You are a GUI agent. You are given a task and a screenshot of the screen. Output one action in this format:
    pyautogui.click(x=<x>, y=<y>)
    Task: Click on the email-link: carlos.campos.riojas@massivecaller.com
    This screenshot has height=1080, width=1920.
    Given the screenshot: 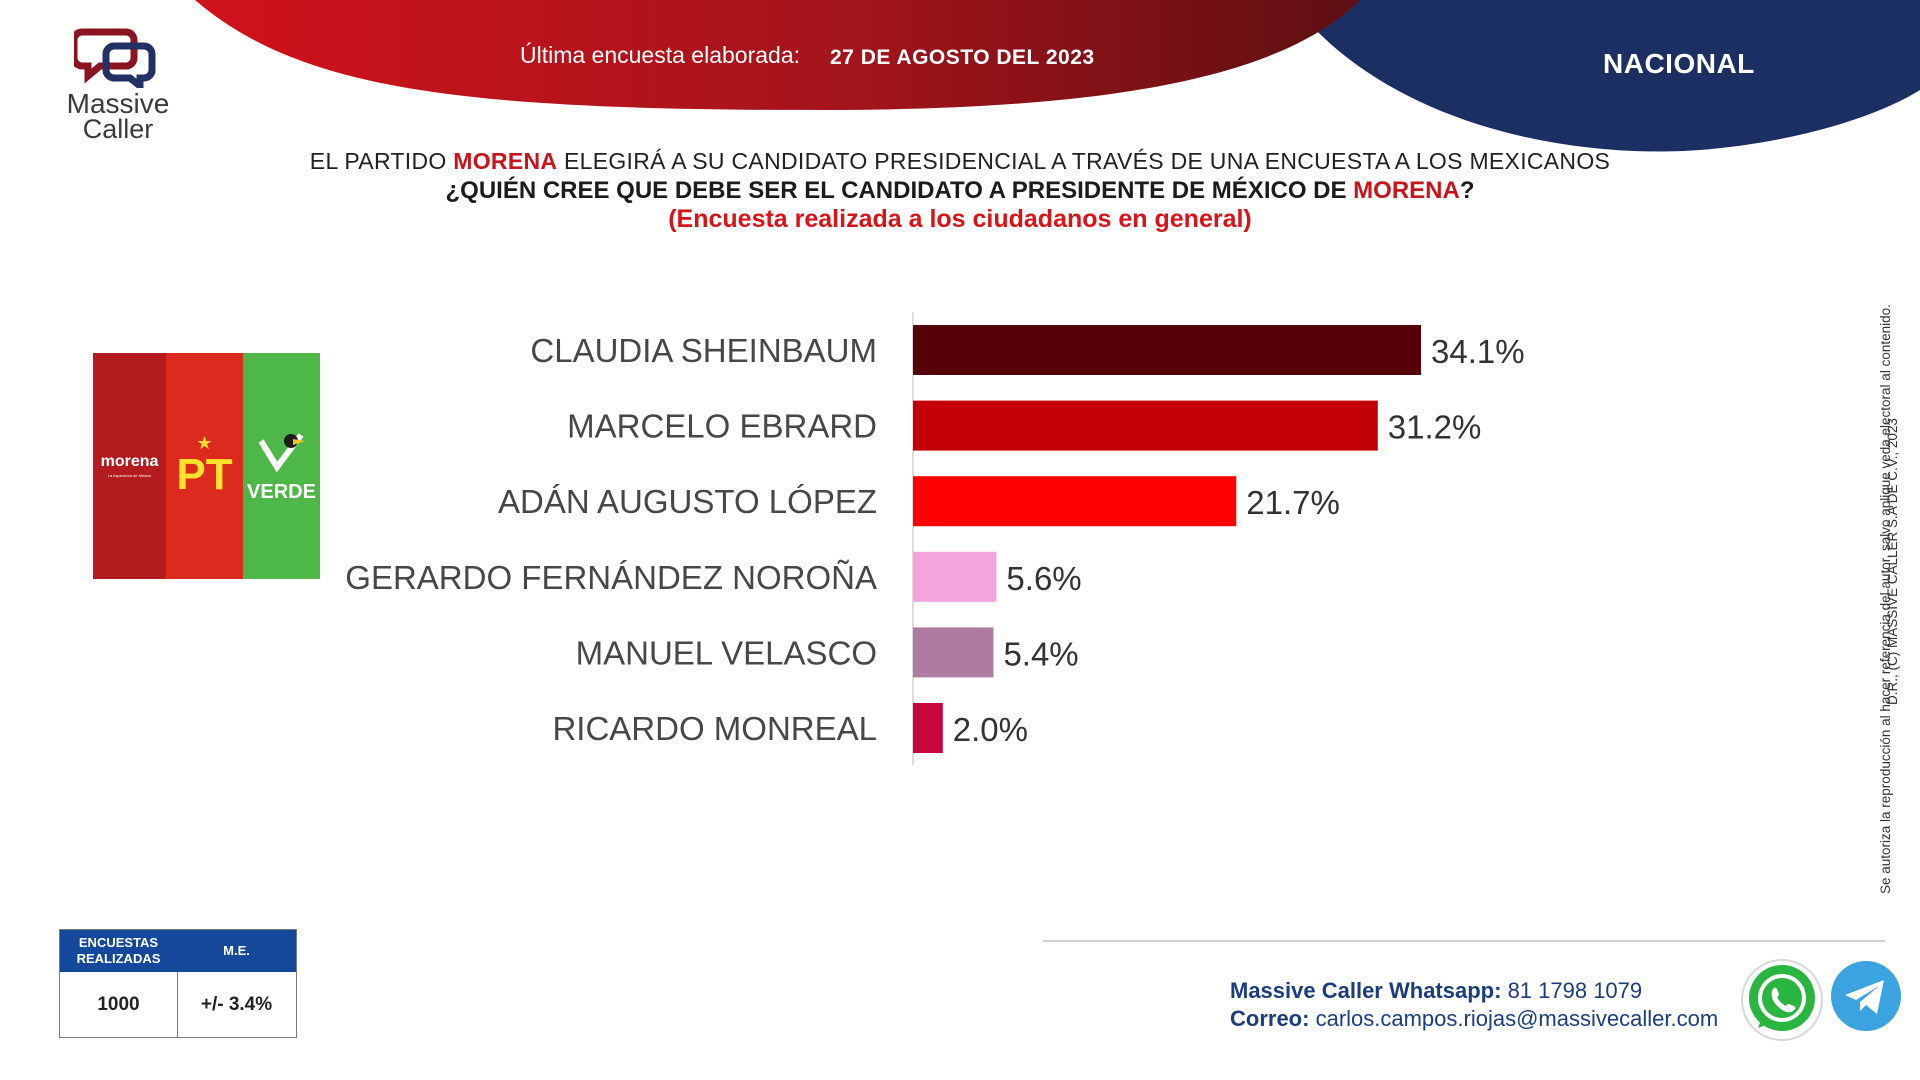 What is the action you would take?
    pyautogui.click(x=1517, y=1018)
    